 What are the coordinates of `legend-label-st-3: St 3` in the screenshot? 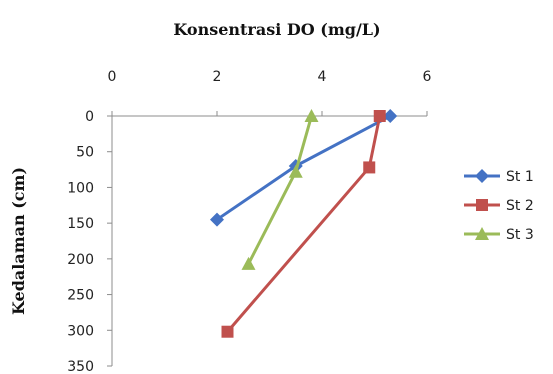 It's located at (520, 235).